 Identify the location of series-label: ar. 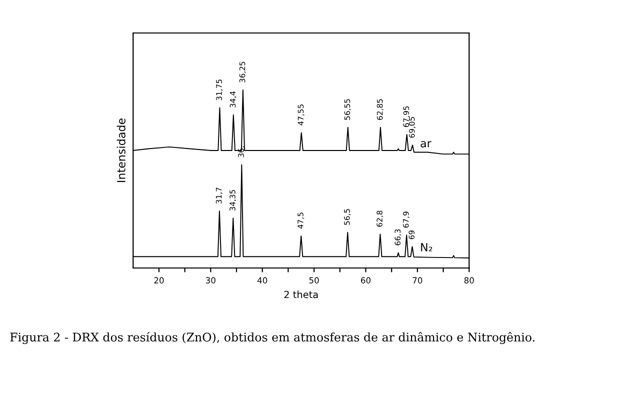
(426, 144).